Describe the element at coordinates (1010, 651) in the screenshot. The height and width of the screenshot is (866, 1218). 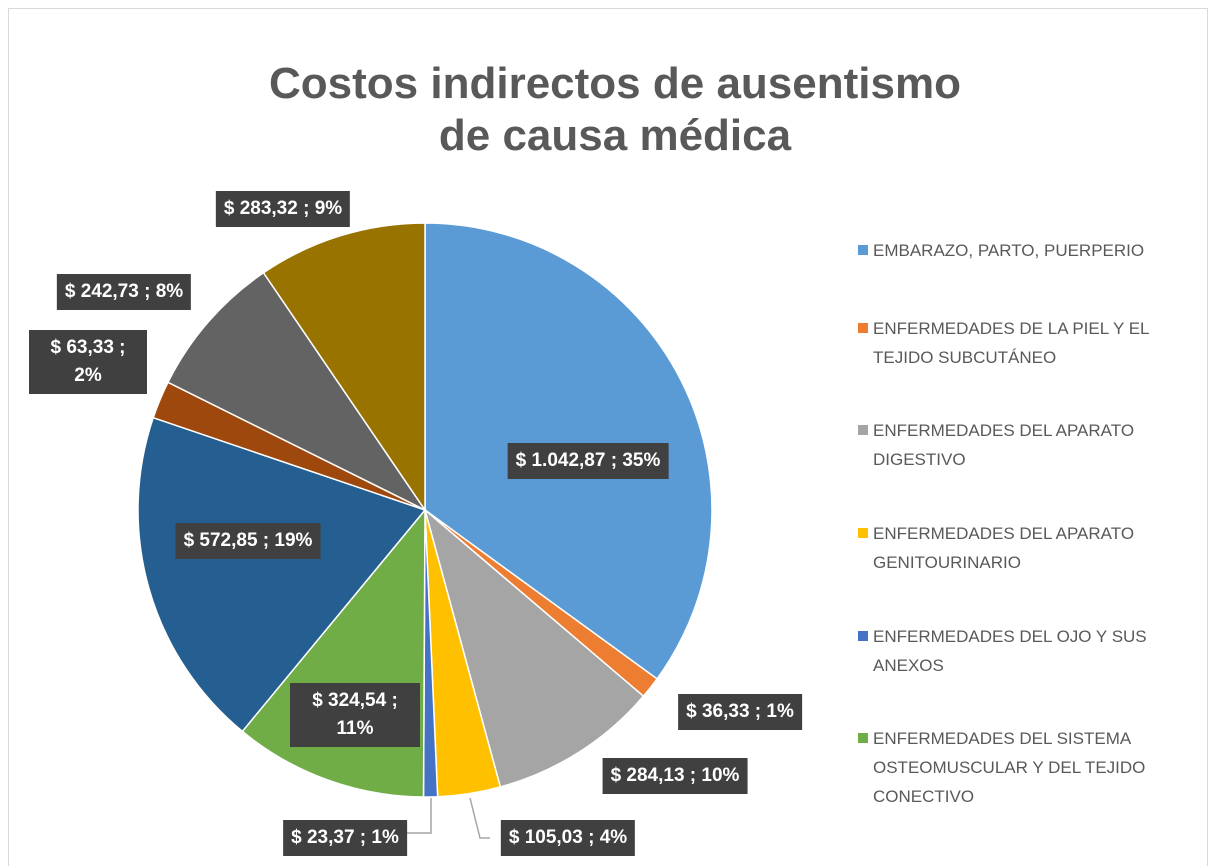
I see `legend-label: ENFERMEDADES DEL OJO Y SUS ANEXOS` at that location.